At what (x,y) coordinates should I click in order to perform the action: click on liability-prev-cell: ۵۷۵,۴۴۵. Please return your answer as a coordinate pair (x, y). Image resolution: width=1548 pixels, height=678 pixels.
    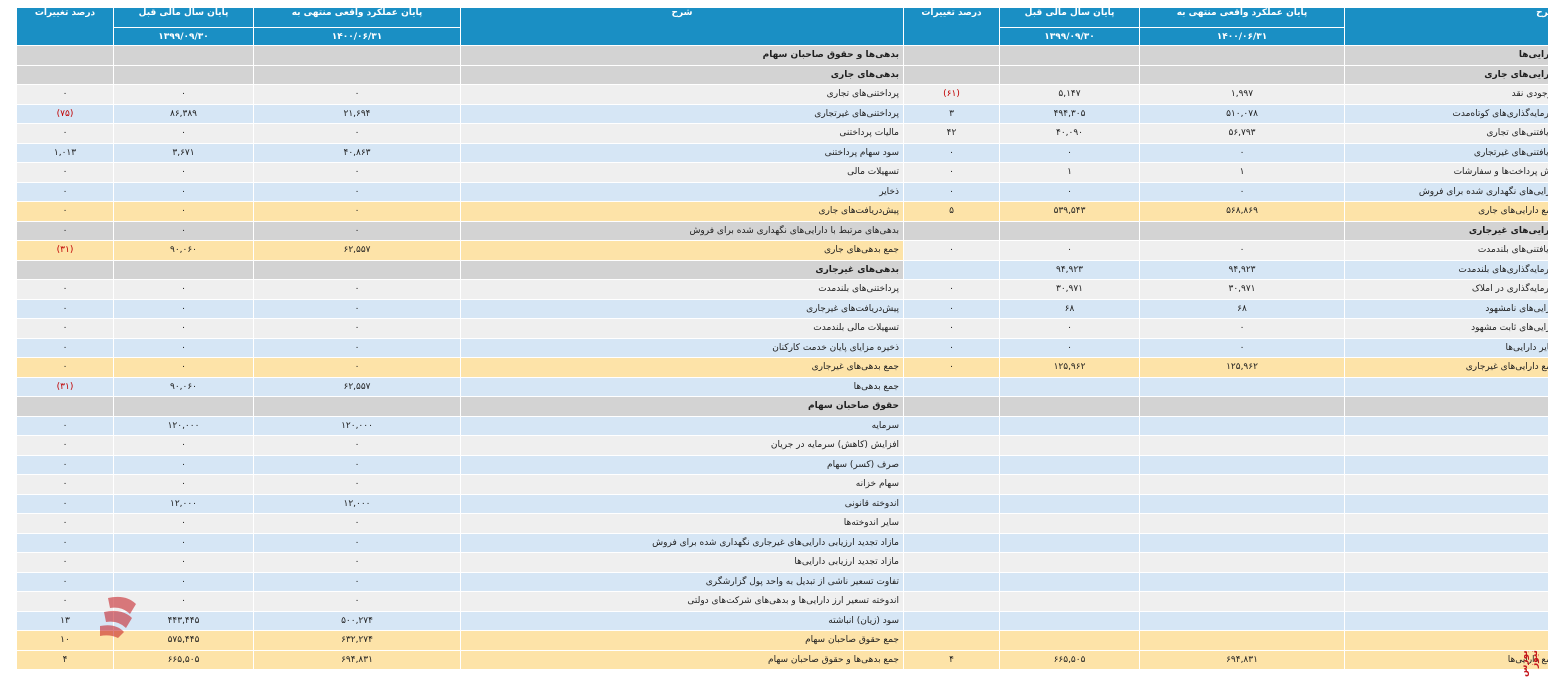
    Looking at the image, I should click on (183, 640).